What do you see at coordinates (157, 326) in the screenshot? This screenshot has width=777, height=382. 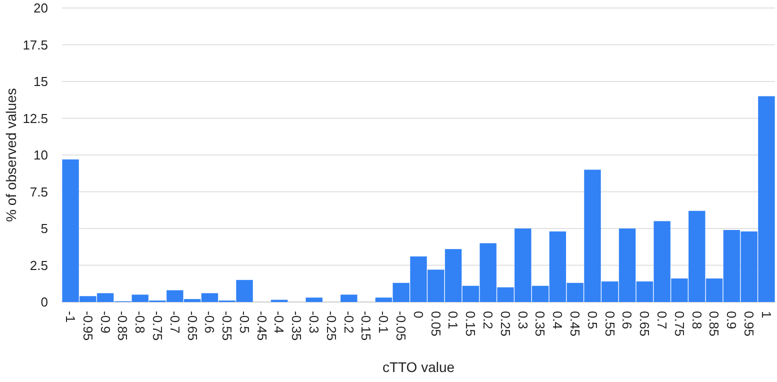 I see `x-tick-label: -0.75` at bounding box center [157, 326].